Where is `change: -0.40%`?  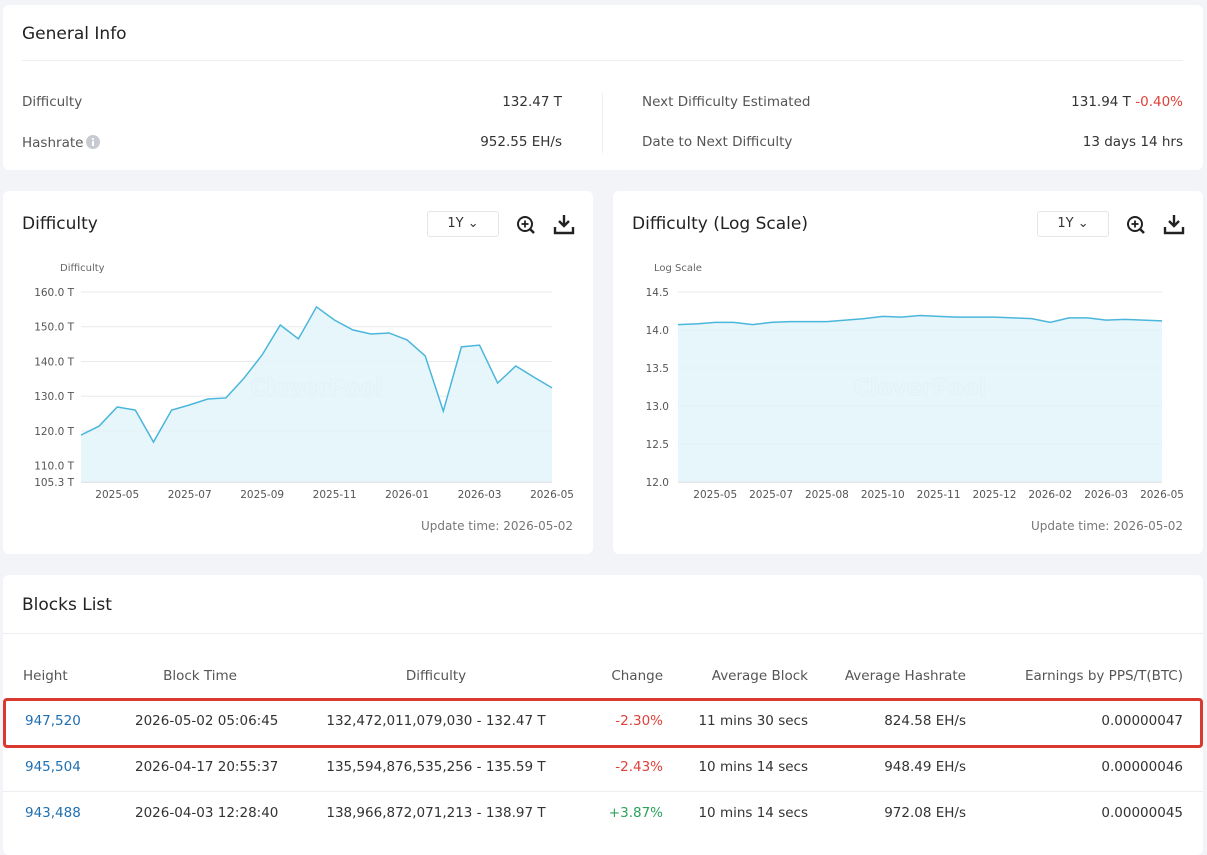
change: -0.40% is located at coordinates (1159, 102).